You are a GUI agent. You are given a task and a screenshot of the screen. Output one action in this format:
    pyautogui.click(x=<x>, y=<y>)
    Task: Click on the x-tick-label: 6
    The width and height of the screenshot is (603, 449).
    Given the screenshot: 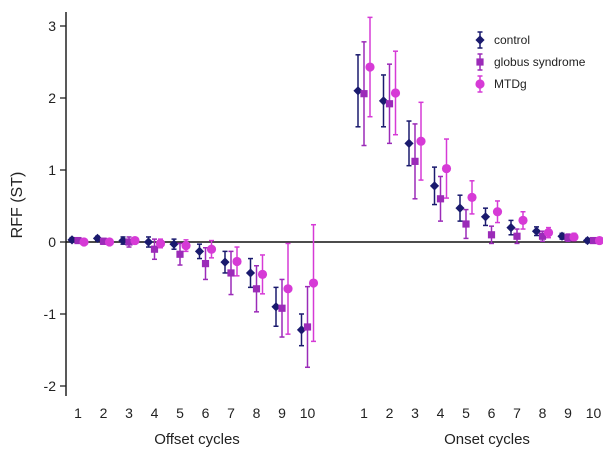 What is the action you would take?
    pyautogui.click(x=492, y=413)
    